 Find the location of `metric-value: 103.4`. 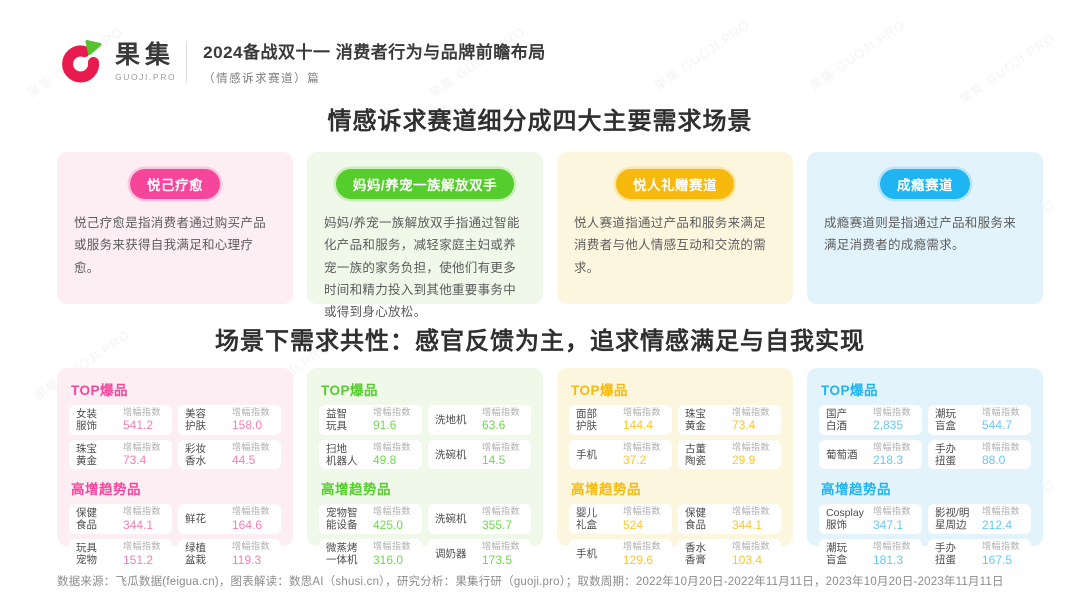

metric-value: 103.4 is located at coordinates (747, 559).